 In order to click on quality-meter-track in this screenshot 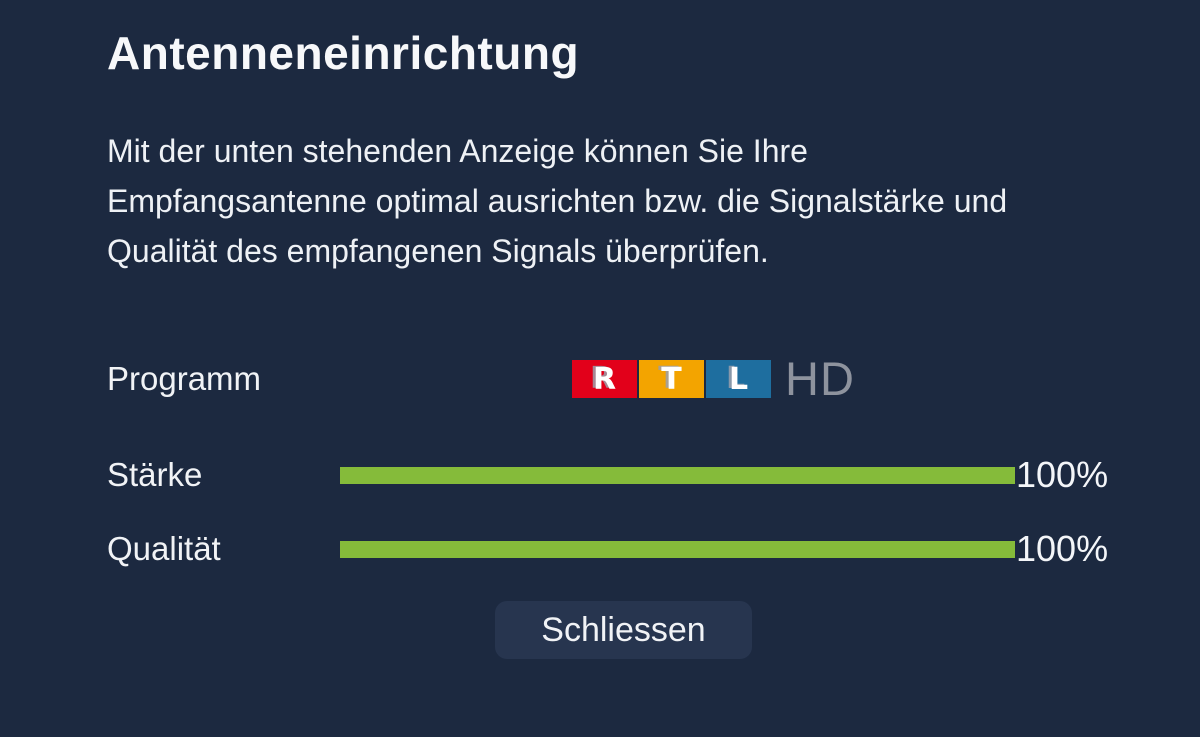, I will do `click(677, 549)`.